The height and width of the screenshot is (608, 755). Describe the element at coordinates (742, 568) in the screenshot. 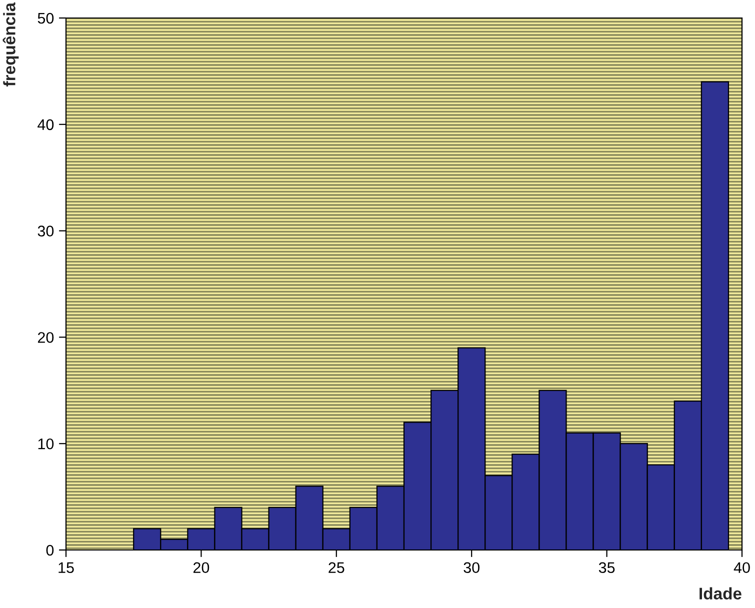

I see `x-tick-label: 40` at that location.